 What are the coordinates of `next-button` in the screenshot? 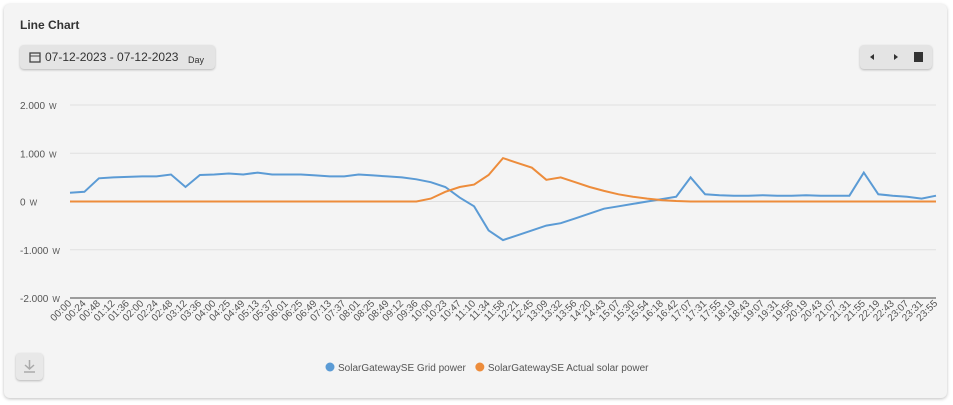 It's located at (896, 57).